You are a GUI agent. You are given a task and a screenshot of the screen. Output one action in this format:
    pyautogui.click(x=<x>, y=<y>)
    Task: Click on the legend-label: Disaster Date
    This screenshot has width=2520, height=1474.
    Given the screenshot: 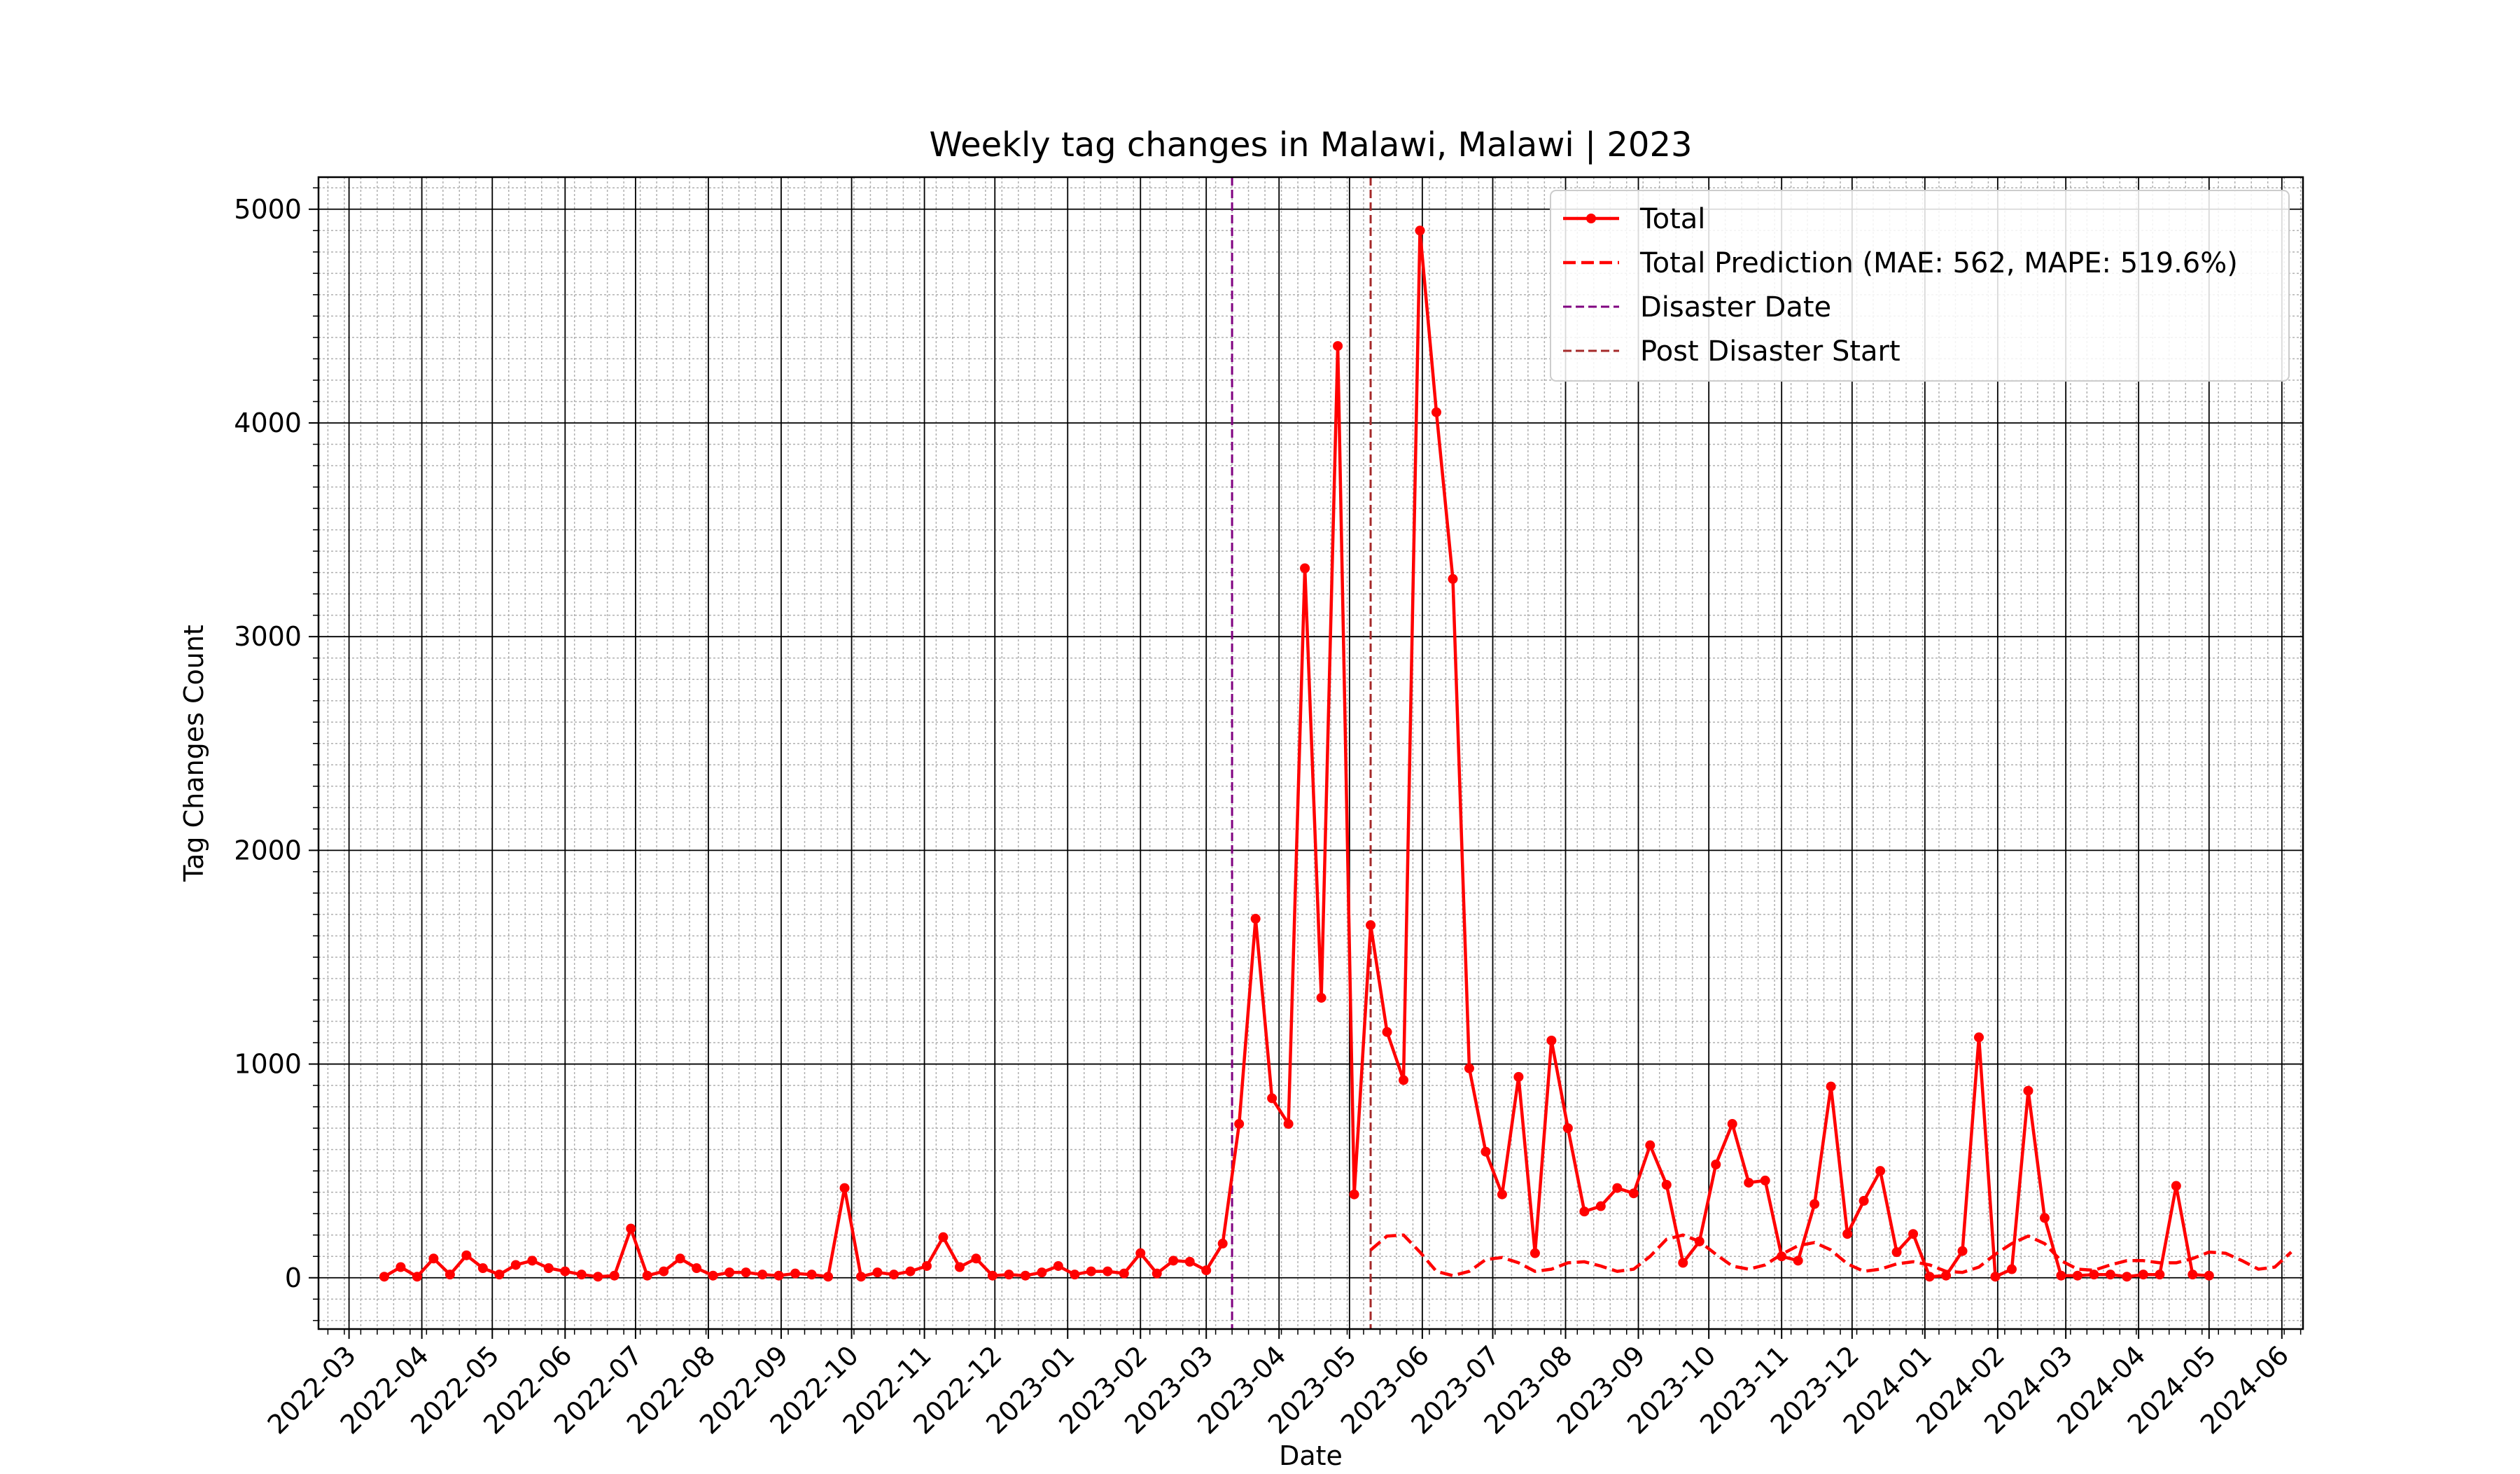 What is the action you would take?
    pyautogui.click(x=1735, y=307)
    